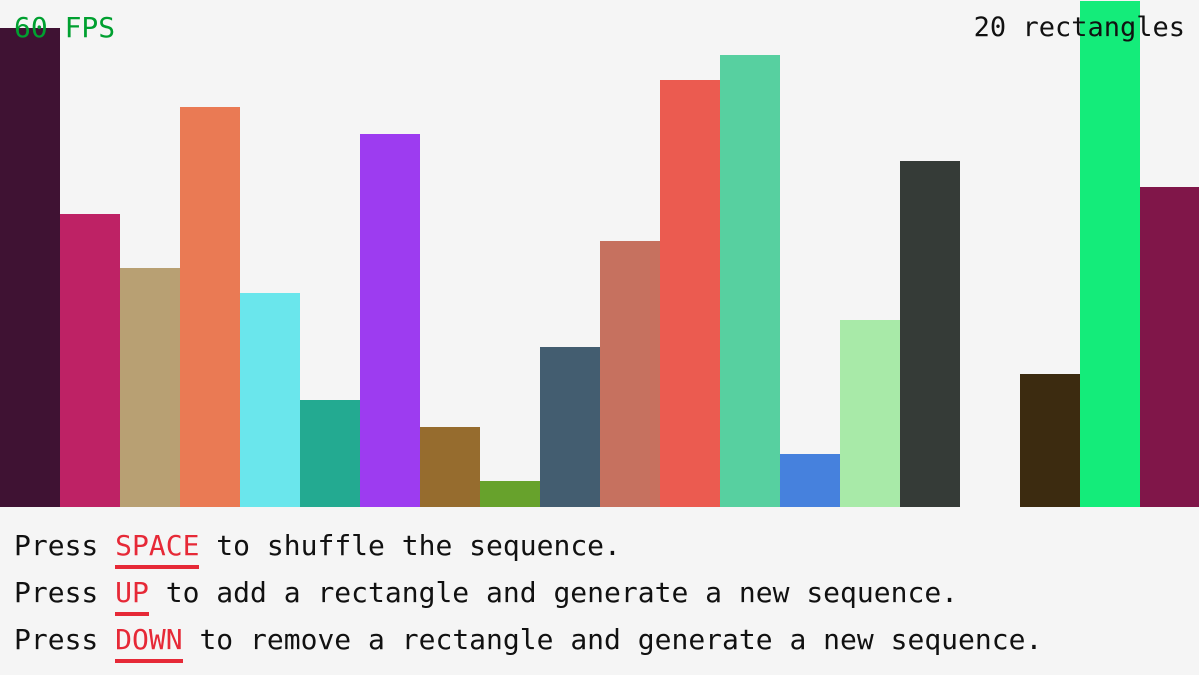 The image size is (1199, 675). Describe the element at coordinates (1079, 27) in the screenshot. I see `rectangle-count: 20 rectangles` at that location.